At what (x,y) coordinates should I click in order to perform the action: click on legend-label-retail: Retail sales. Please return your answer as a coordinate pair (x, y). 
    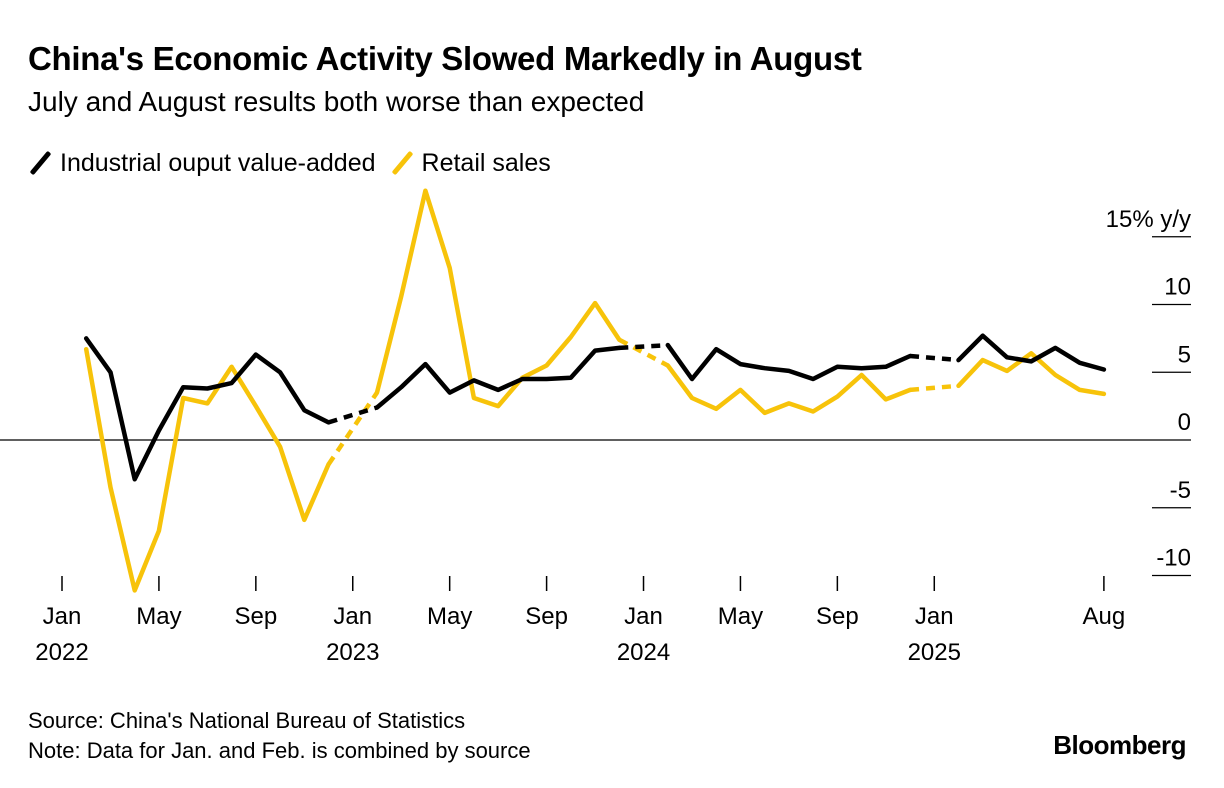
    Looking at the image, I should click on (486, 162).